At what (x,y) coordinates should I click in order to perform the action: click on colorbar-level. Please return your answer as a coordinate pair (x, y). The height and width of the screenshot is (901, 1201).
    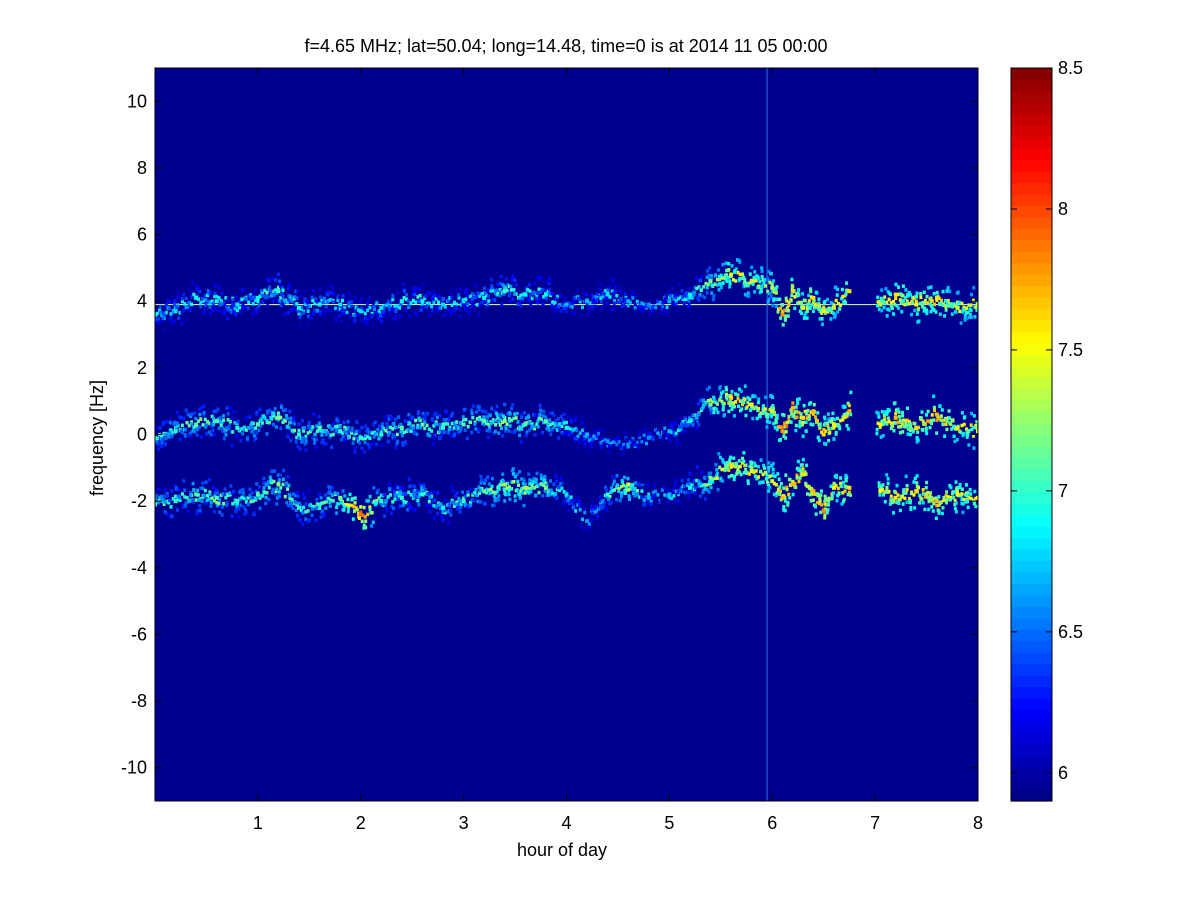
    Looking at the image, I should click on (1031, 463).